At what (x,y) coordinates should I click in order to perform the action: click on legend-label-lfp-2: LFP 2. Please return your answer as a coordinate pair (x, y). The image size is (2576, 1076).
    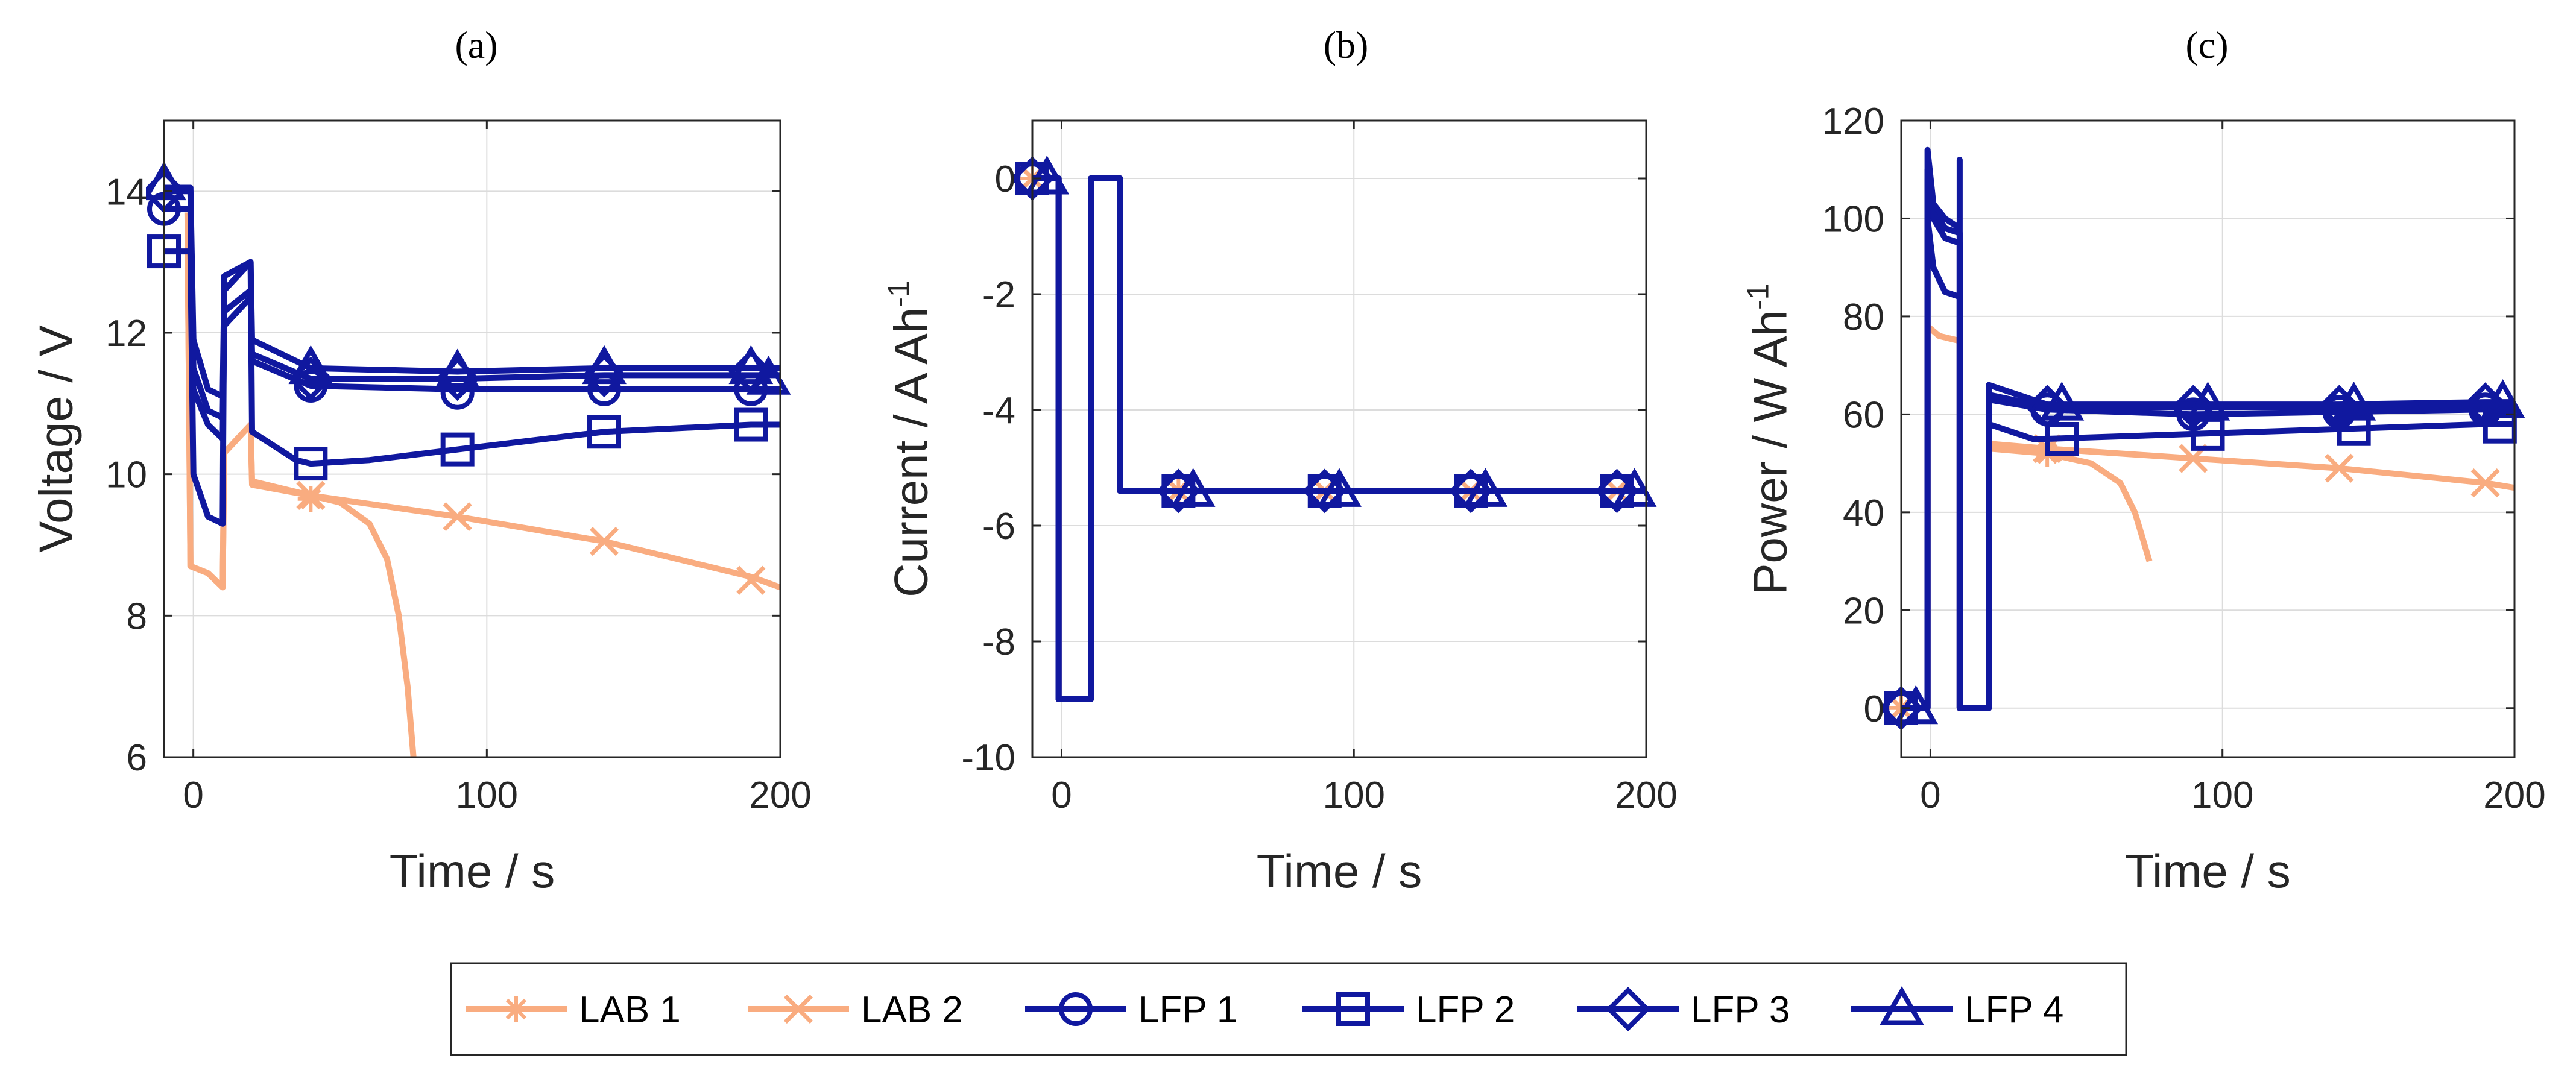
    Looking at the image, I should click on (1465, 1010).